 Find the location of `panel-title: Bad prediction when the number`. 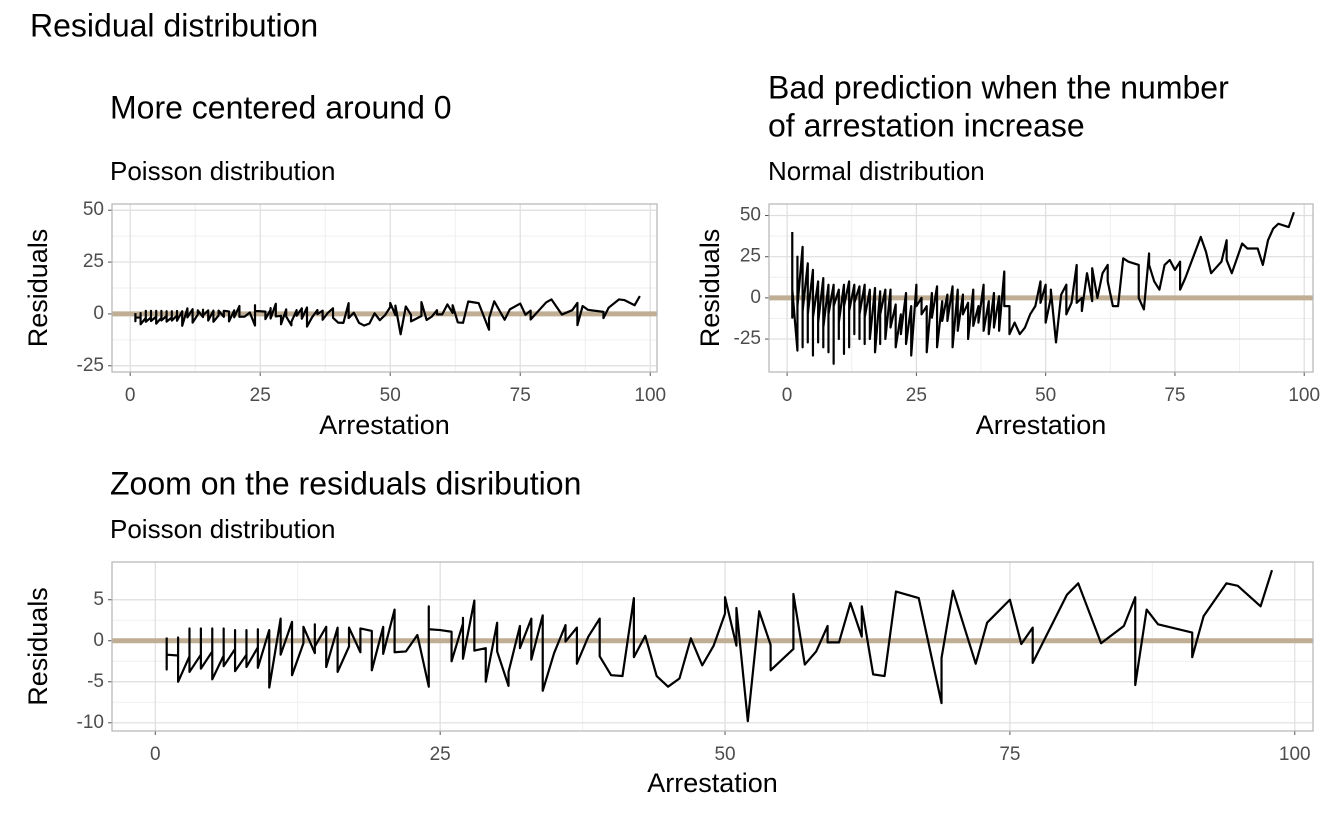

panel-title: Bad prediction when the number is located at coordinates (998, 87).